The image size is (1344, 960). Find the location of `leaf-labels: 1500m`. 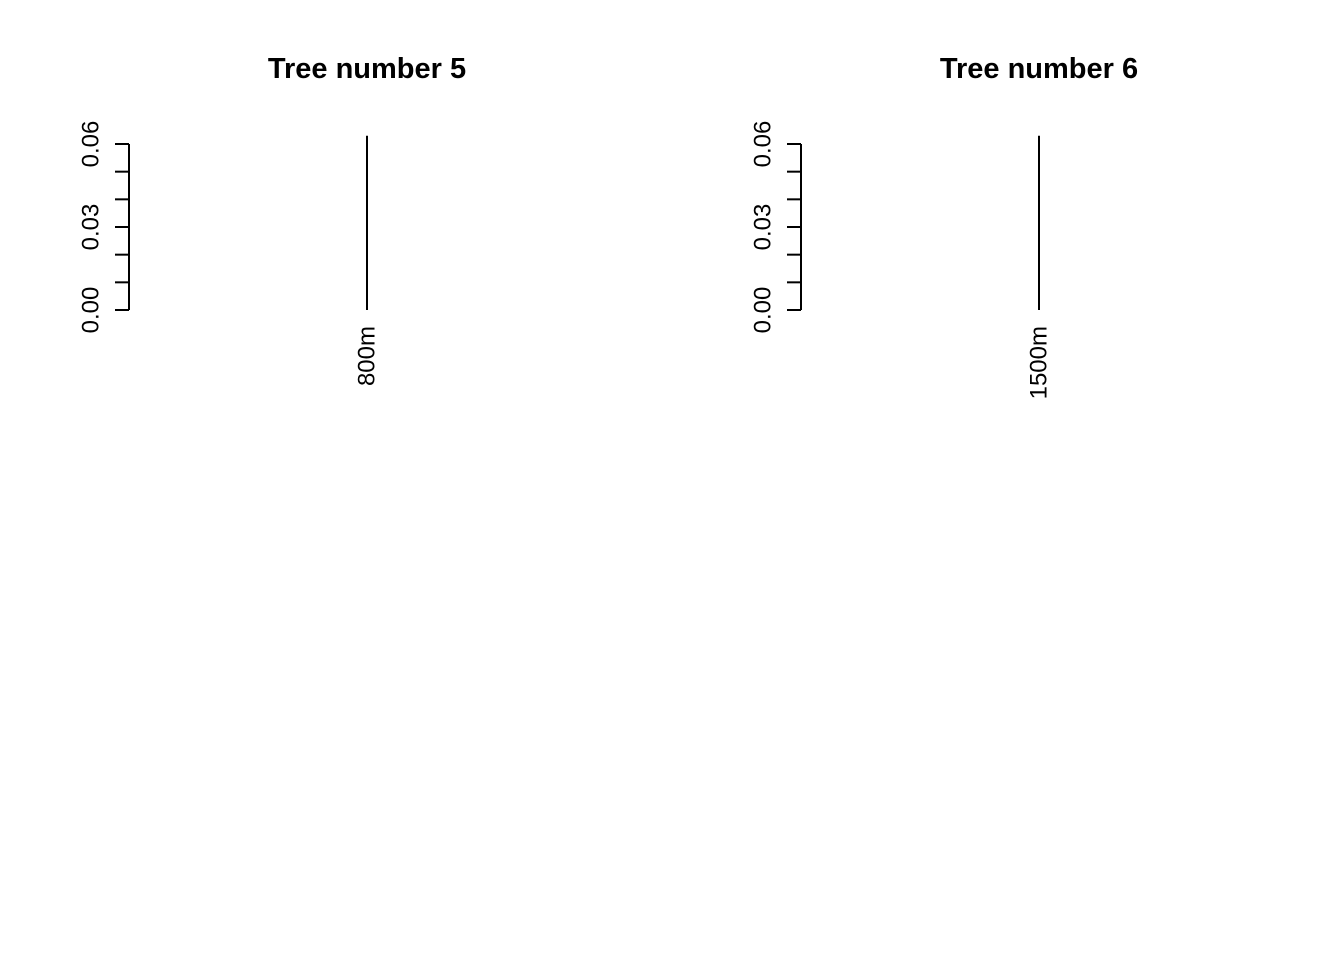

leaf-labels: 1500m is located at coordinates (1039, 362).